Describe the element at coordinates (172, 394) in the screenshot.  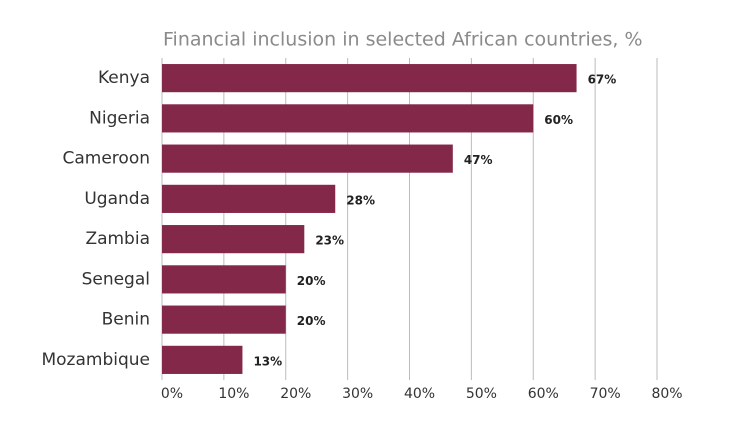
I see `x-tick-label: 0%` at that location.